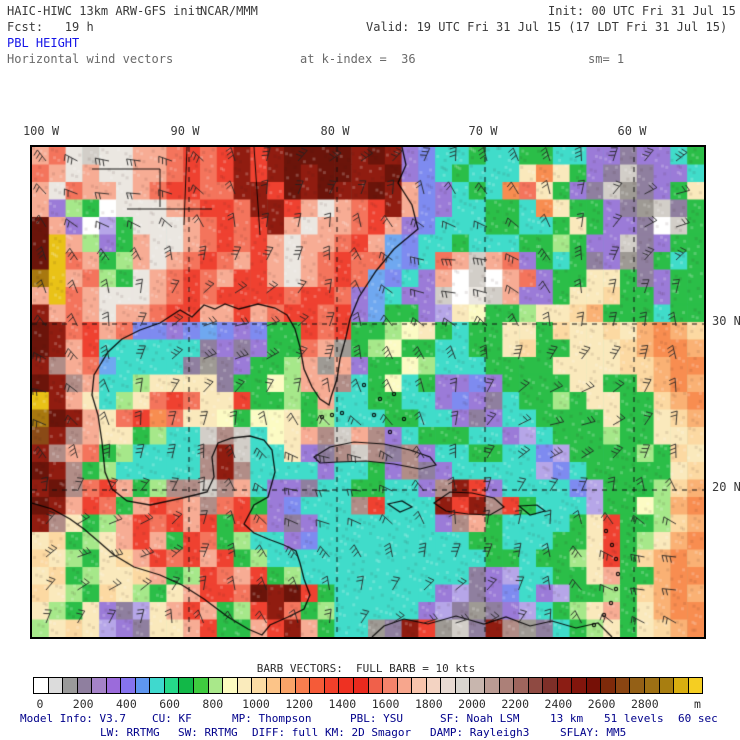  I want to click on colorbar-tick: 1000, so click(256, 704).